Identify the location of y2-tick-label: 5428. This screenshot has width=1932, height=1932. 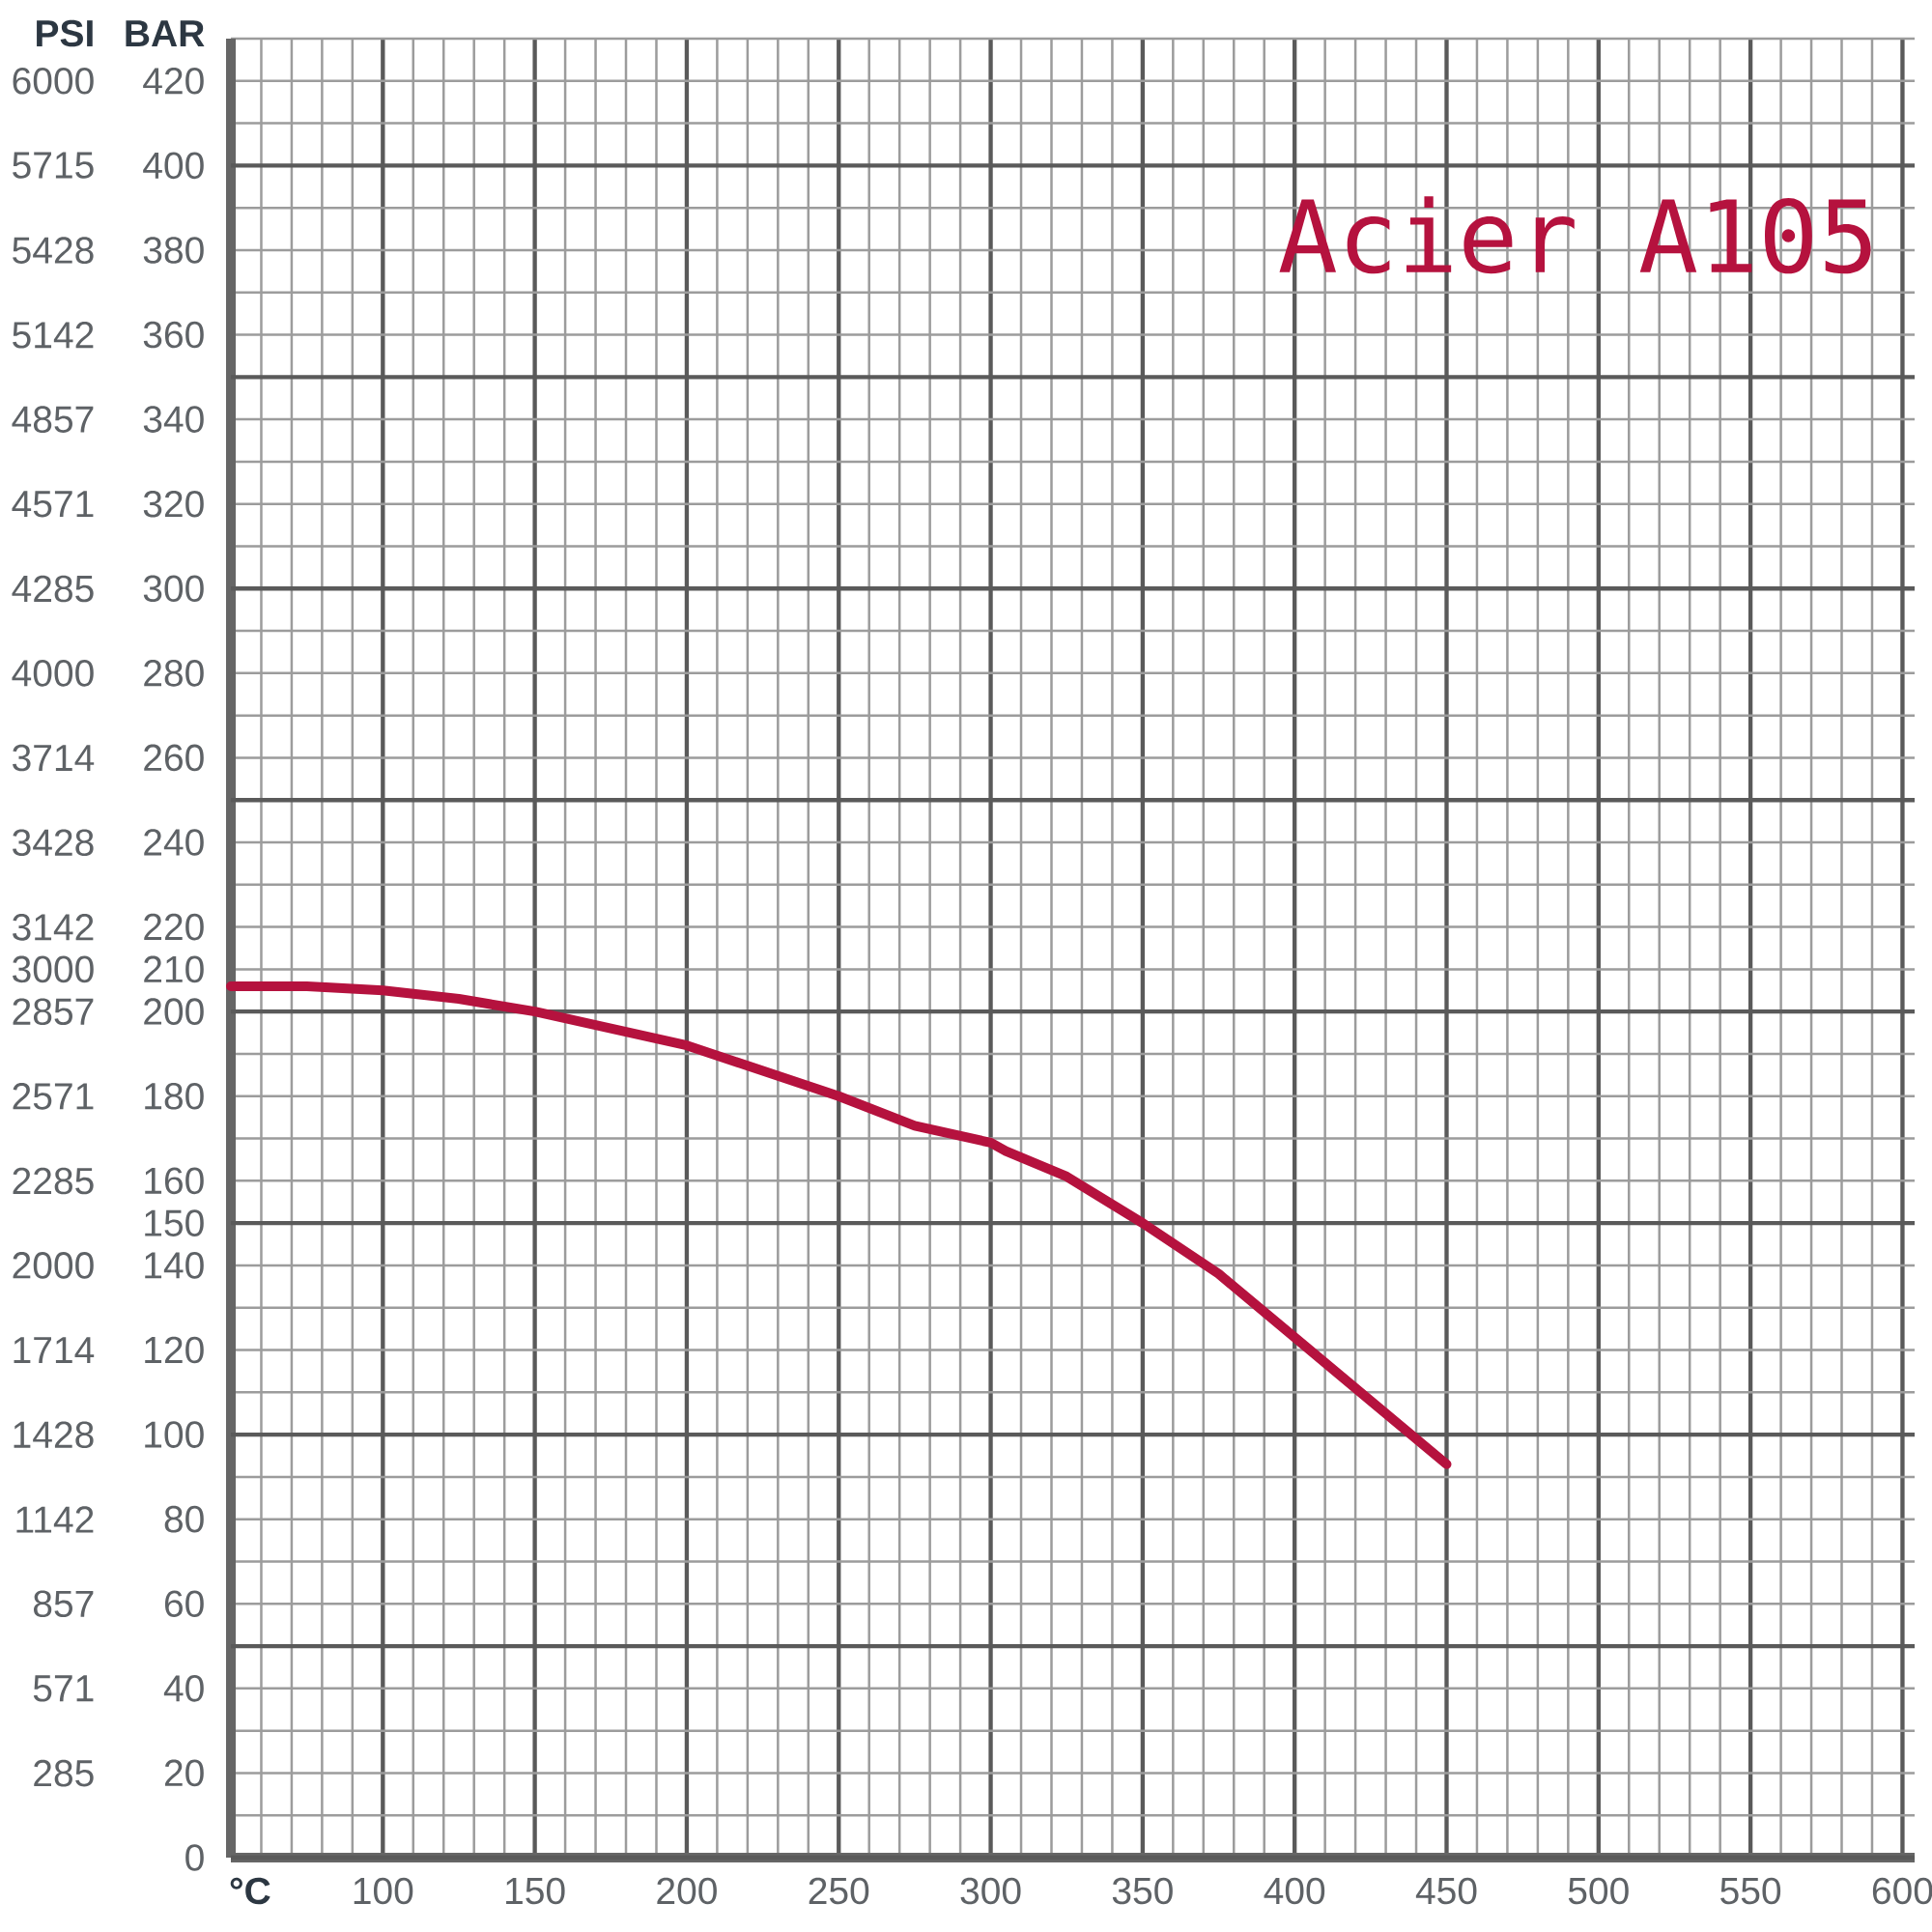
(53, 250).